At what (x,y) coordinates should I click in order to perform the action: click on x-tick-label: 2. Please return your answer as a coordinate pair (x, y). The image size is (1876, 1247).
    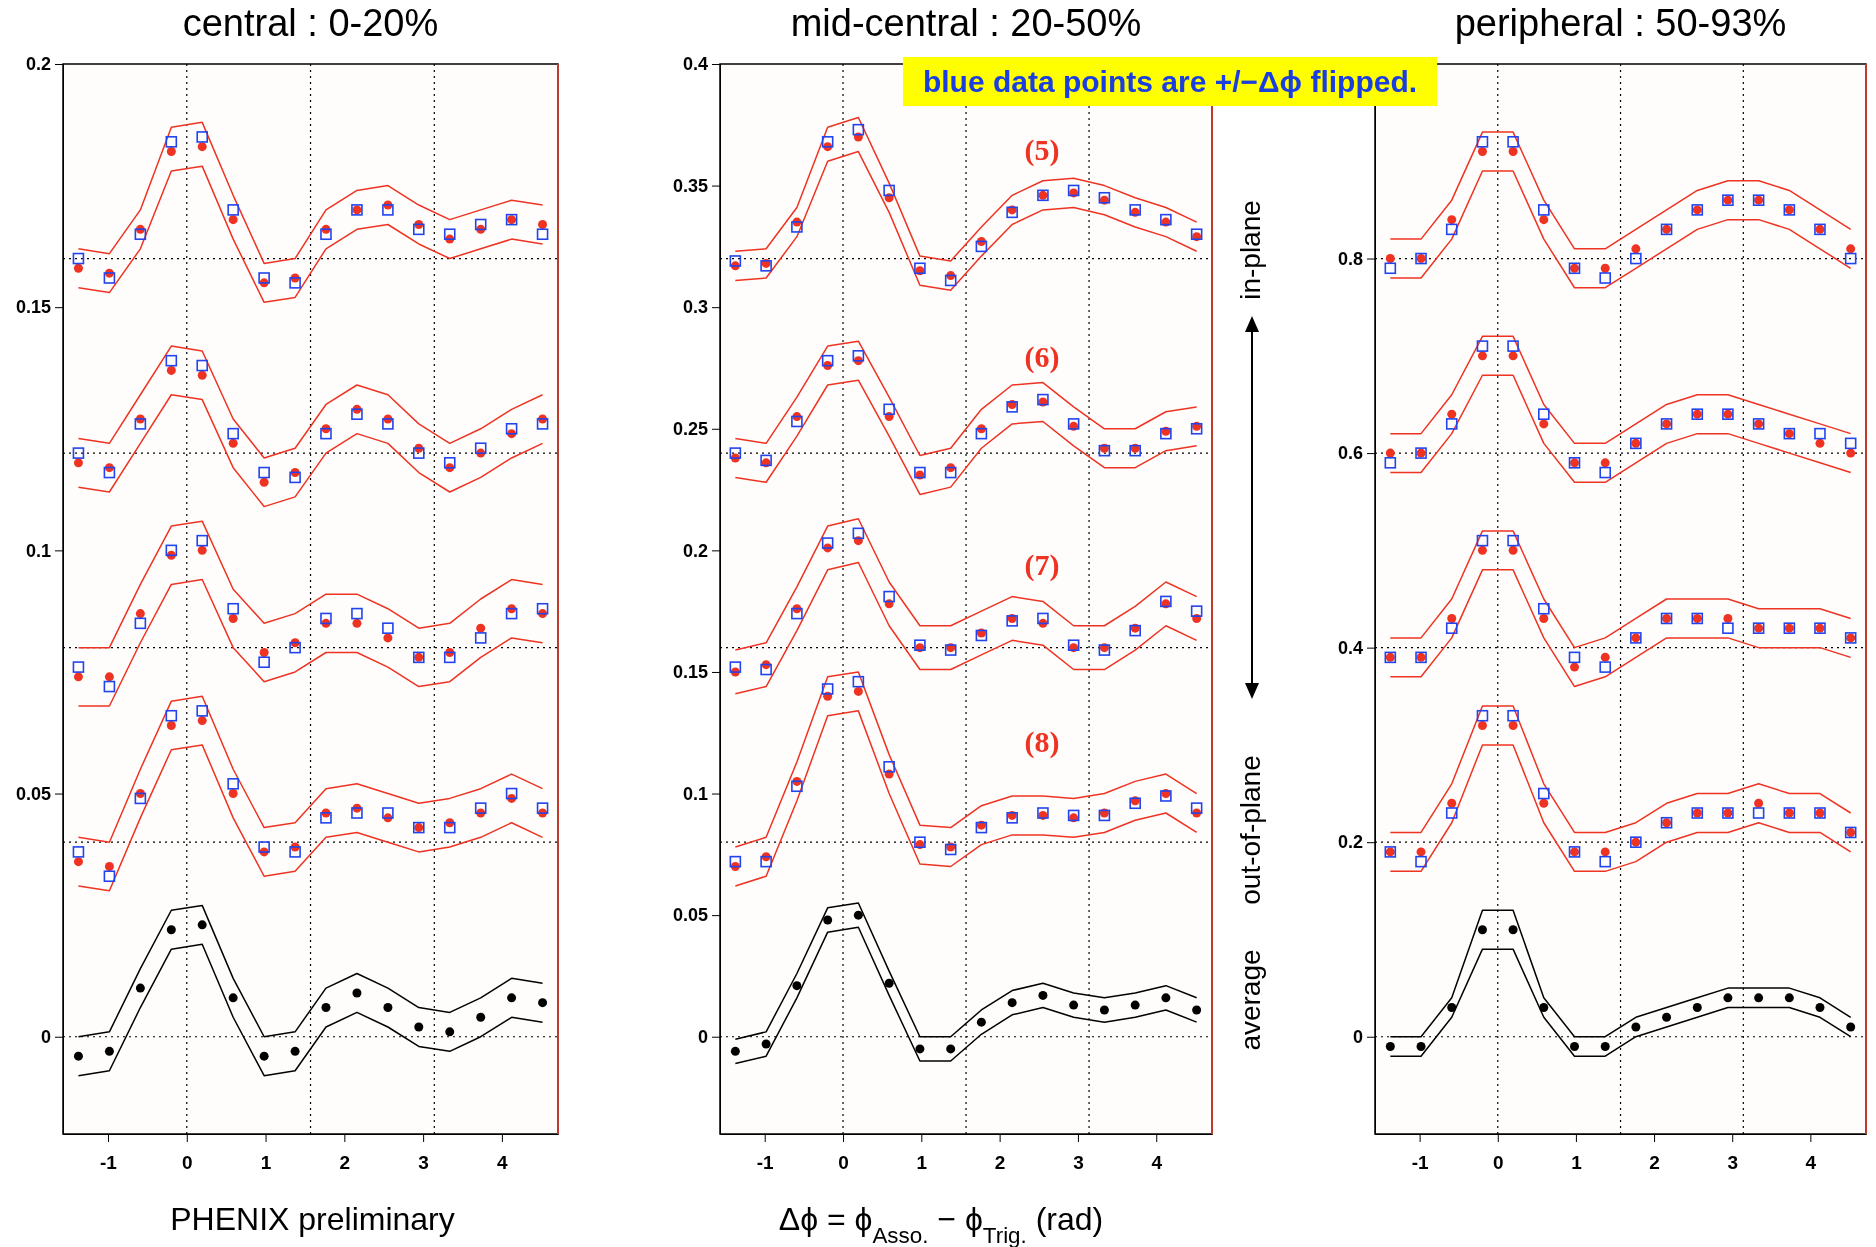
    Looking at the image, I should click on (345, 1163).